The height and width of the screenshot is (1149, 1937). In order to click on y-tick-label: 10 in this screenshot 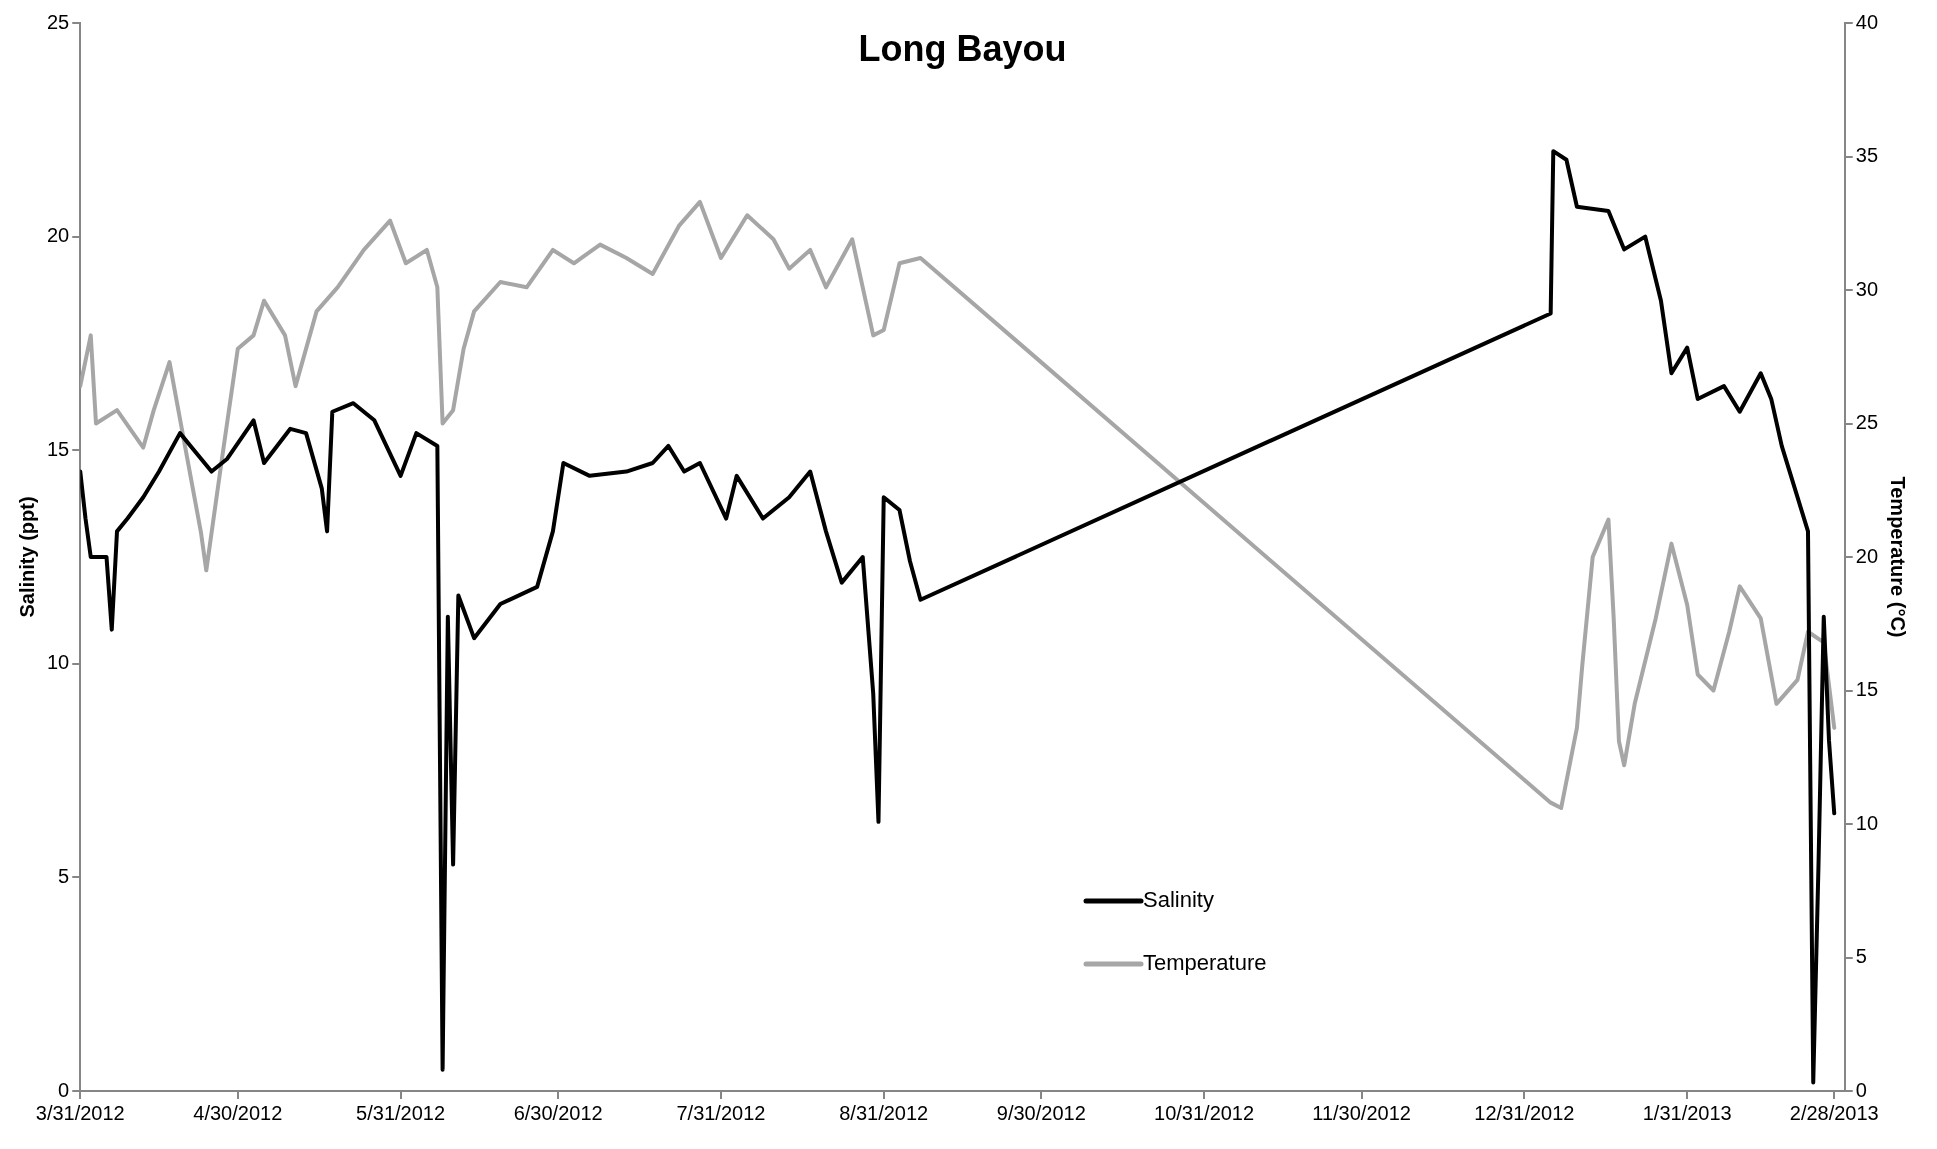, I will do `click(58, 662)`.